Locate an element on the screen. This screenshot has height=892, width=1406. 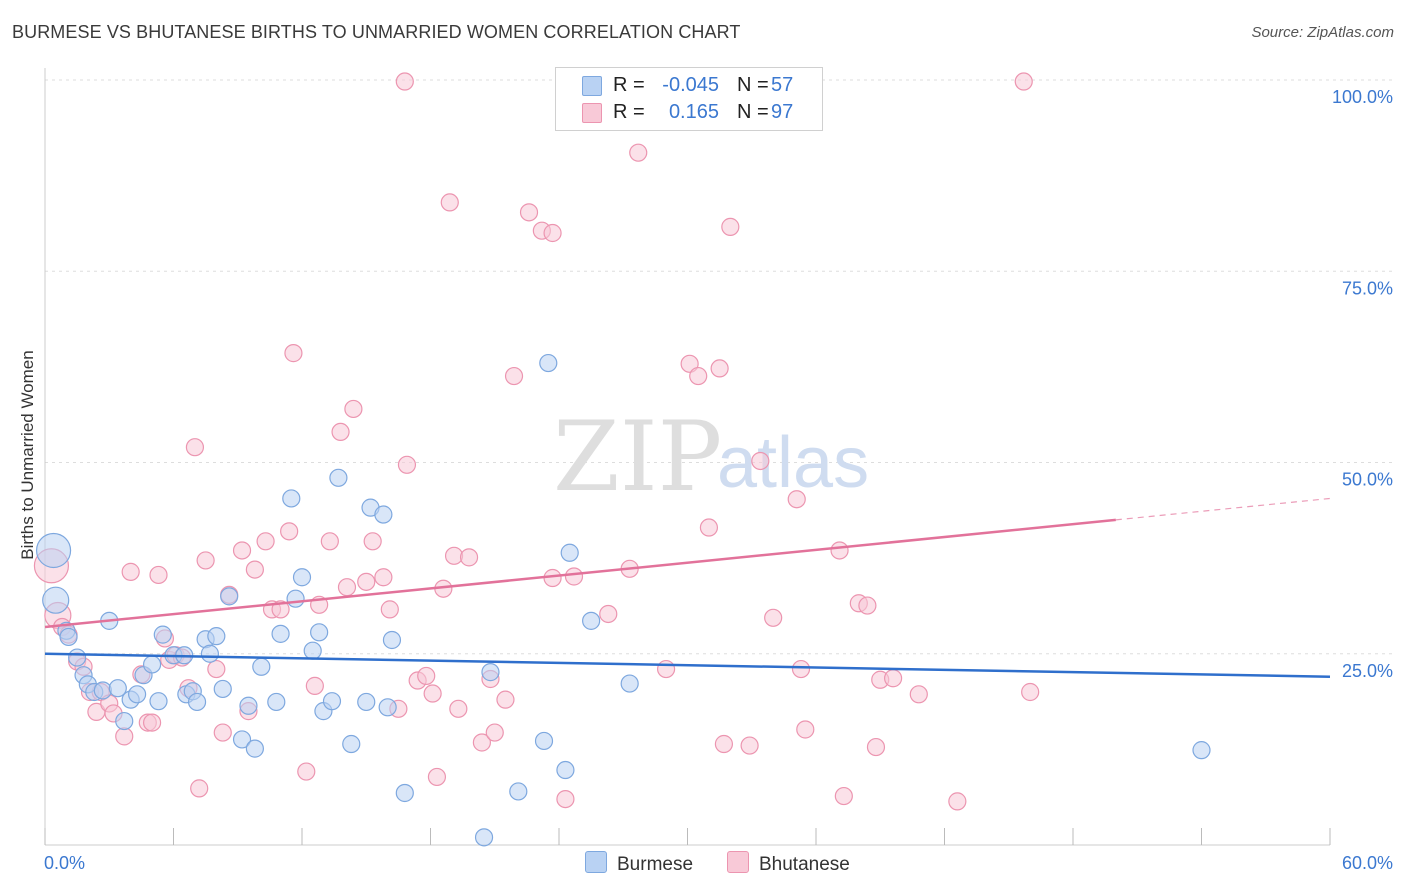
burmese-legend-label: Burmese is located at coordinates (655, 864).